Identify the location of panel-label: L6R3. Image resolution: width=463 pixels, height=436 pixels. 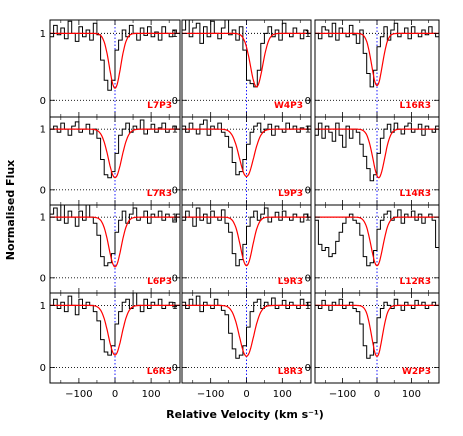
(159, 372).